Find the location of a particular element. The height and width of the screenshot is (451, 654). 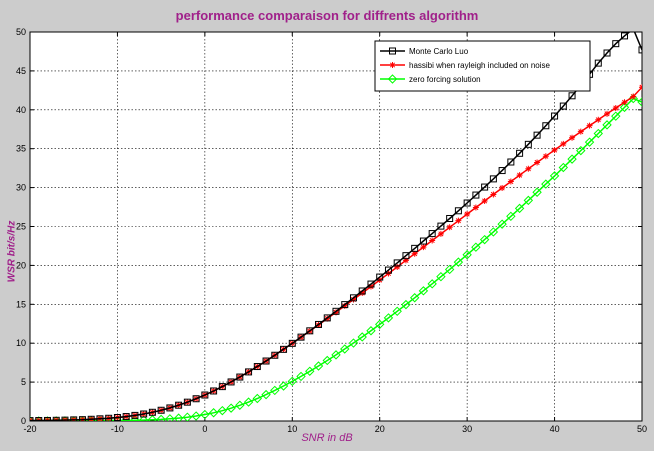

y-tick-label: 40 is located at coordinates (21, 110).